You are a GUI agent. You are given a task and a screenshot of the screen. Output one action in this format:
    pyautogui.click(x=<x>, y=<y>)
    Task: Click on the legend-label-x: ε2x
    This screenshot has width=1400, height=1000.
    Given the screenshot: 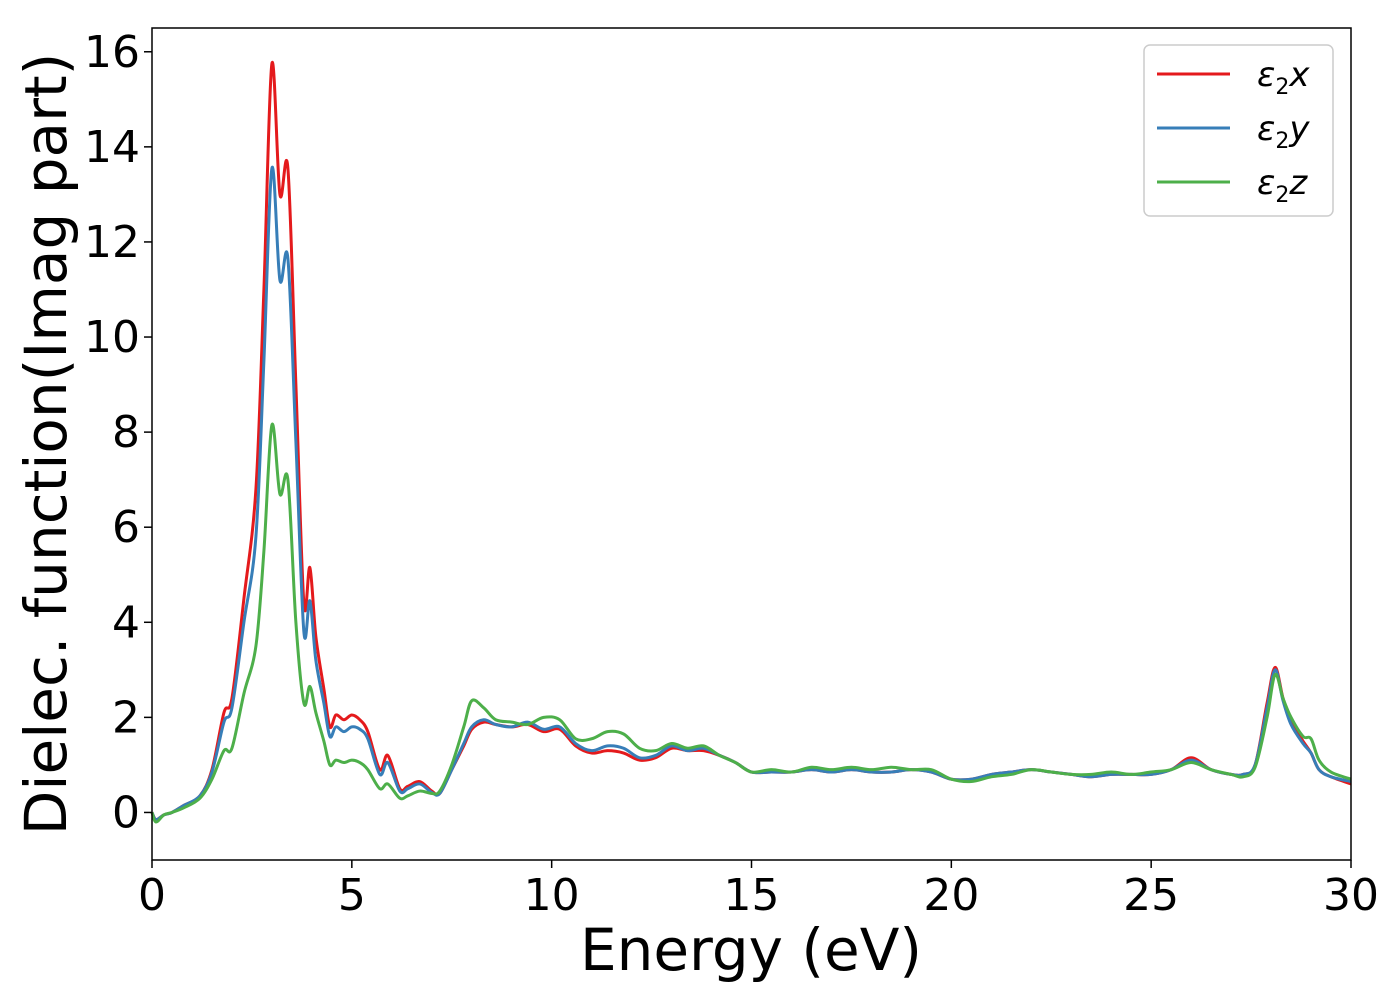 What is the action you would take?
    pyautogui.click(x=1283, y=77)
    